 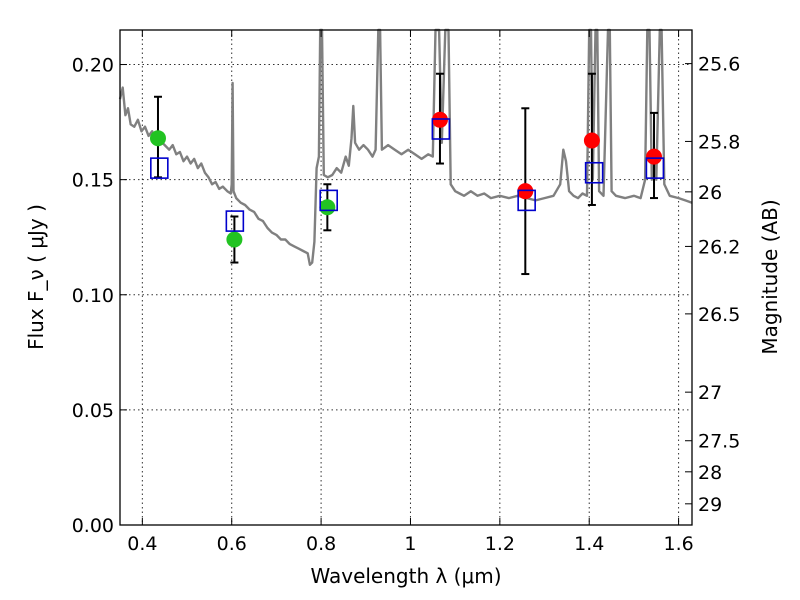 What do you see at coordinates (321, 544) in the screenshot?
I see `x-tick-label: 0.8` at bounding box center [321, 544].